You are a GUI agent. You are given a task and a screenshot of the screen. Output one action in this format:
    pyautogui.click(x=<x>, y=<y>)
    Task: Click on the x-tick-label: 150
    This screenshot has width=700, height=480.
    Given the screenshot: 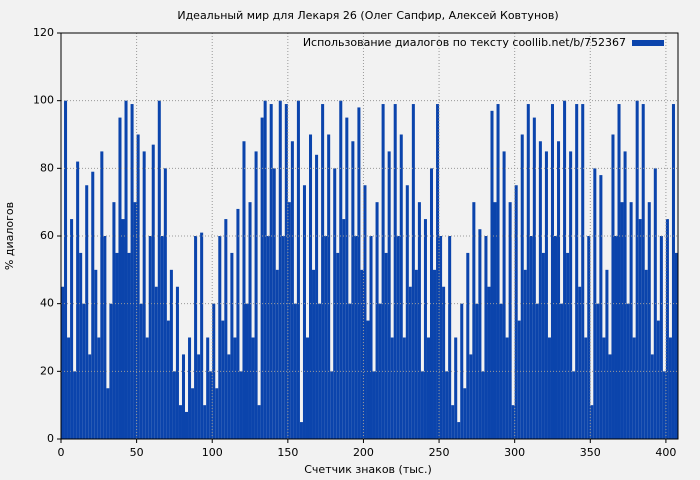 What is the action you would take?
    pyautogui.click(x=287, y=452)
    